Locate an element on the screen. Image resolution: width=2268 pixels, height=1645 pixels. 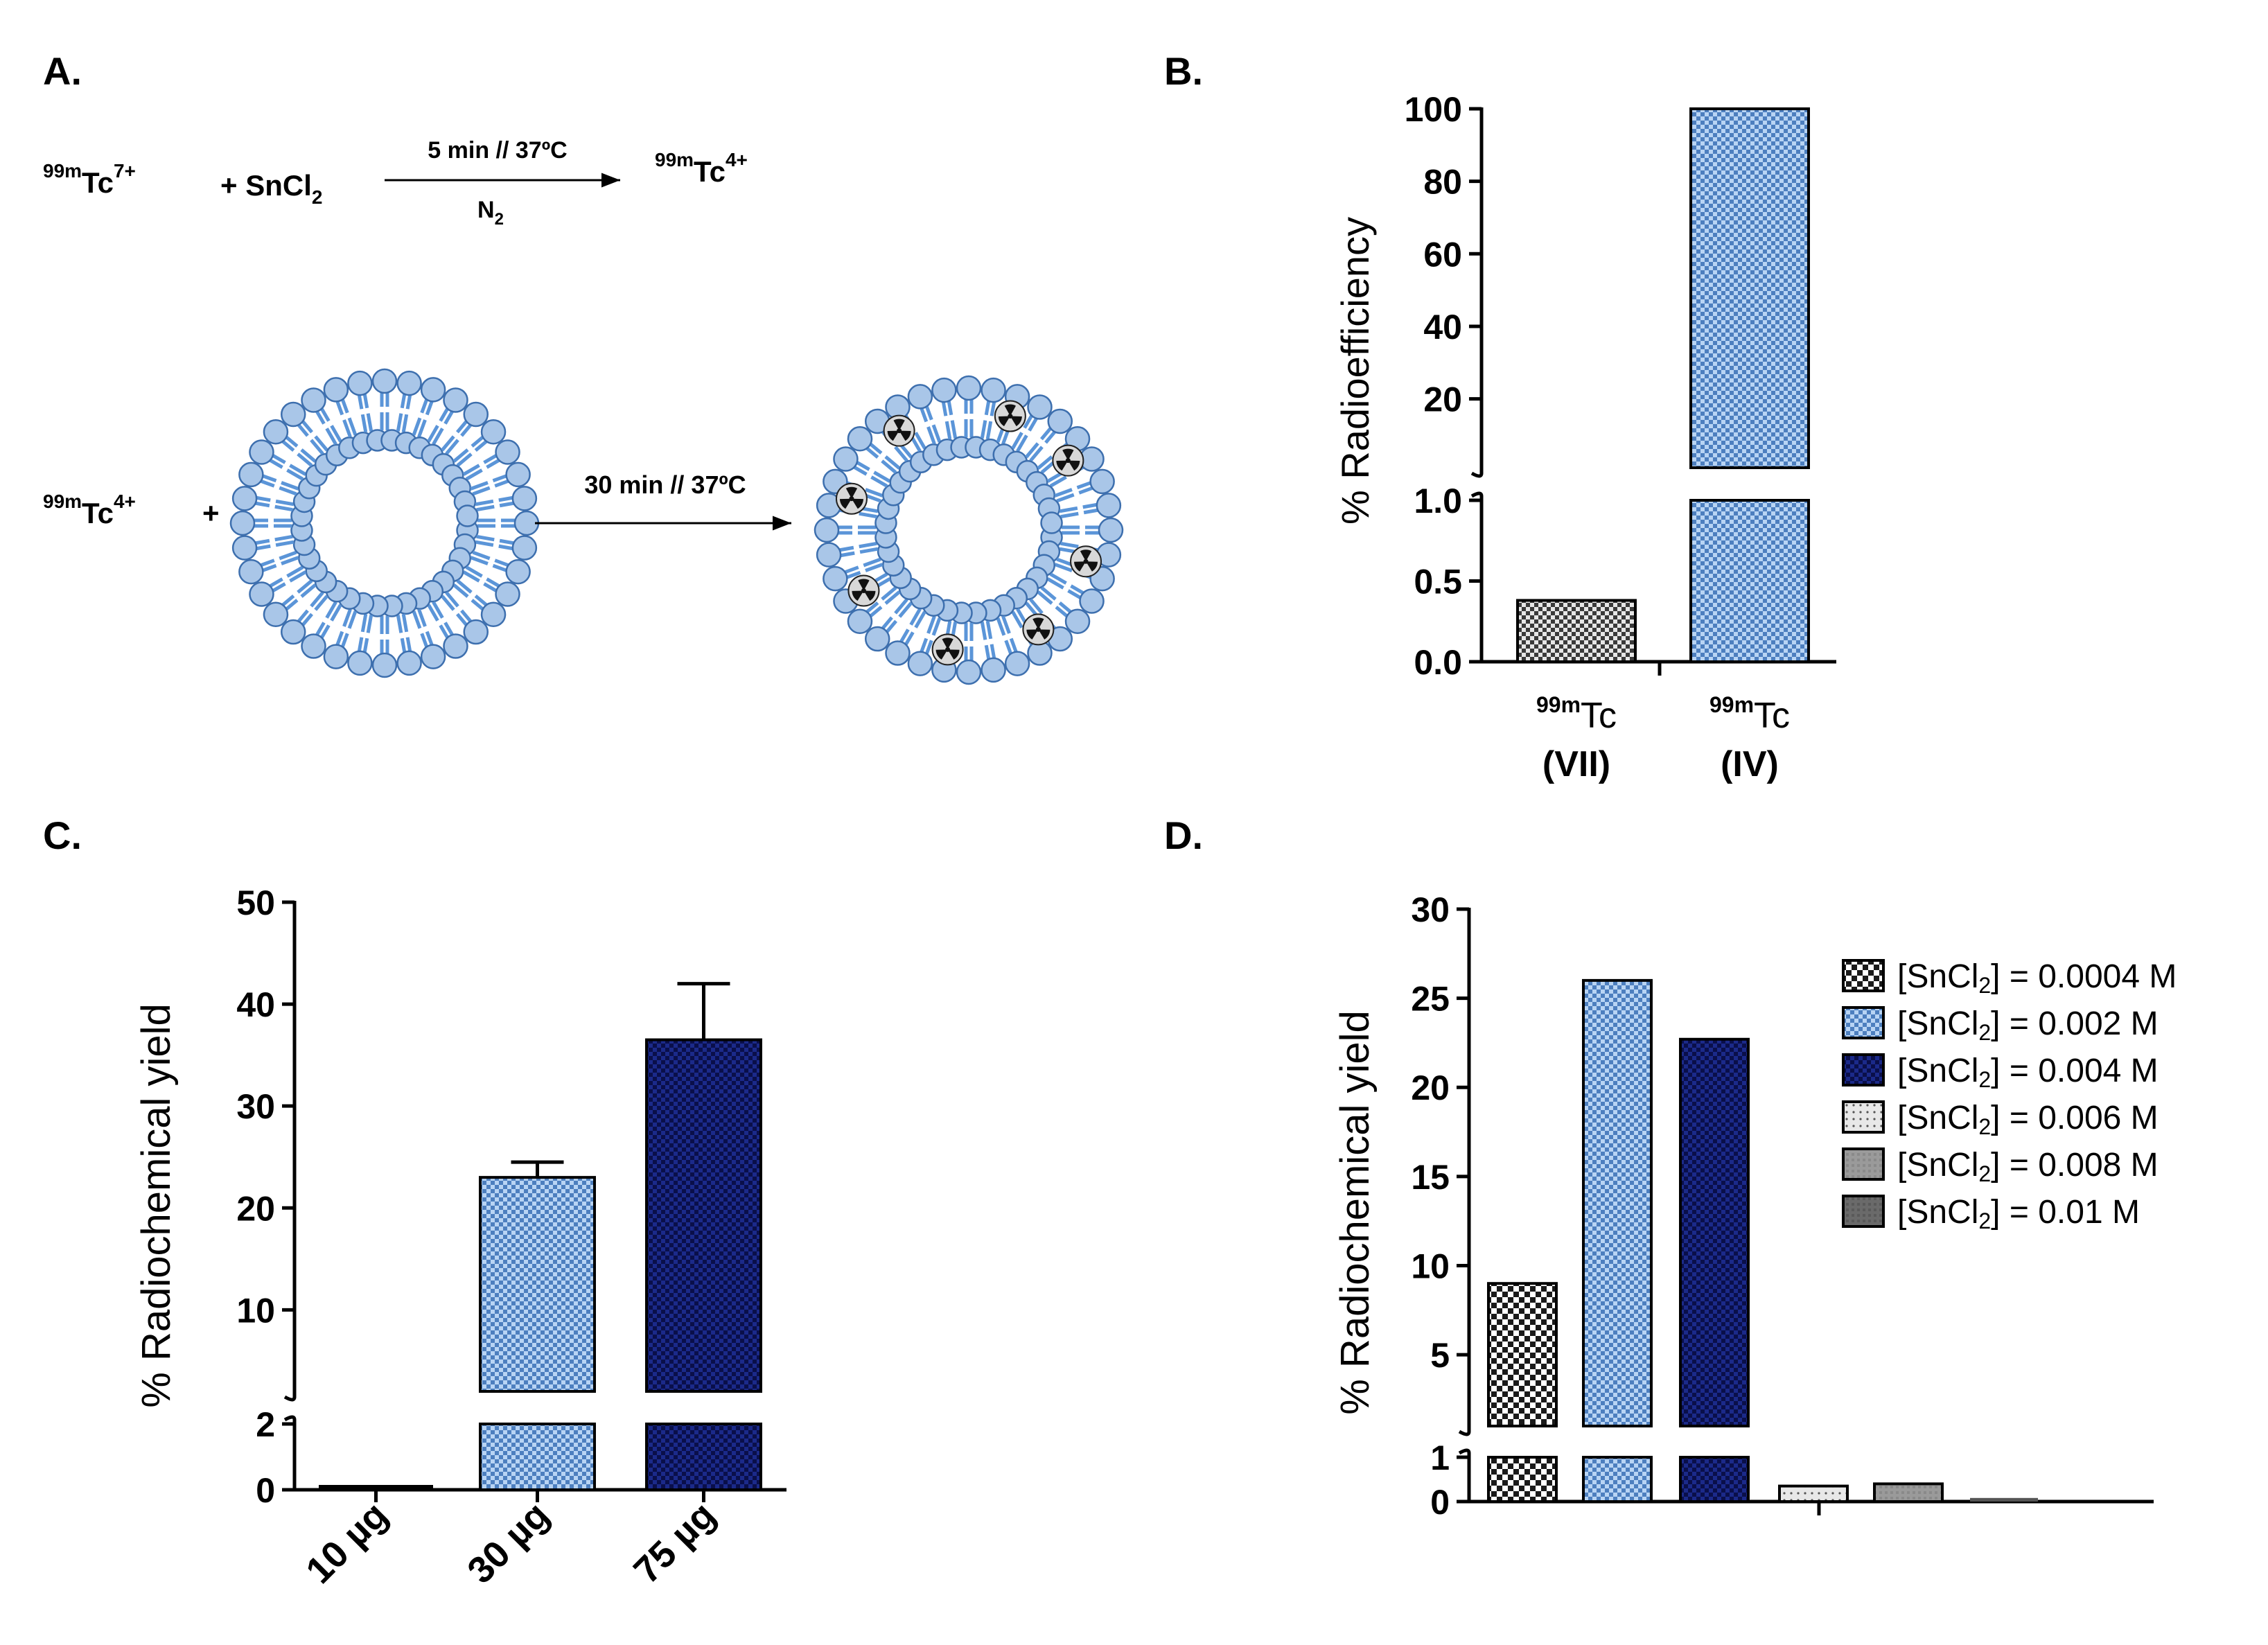
y-tick-label: 15 is located at coordinates (1430, 1177).